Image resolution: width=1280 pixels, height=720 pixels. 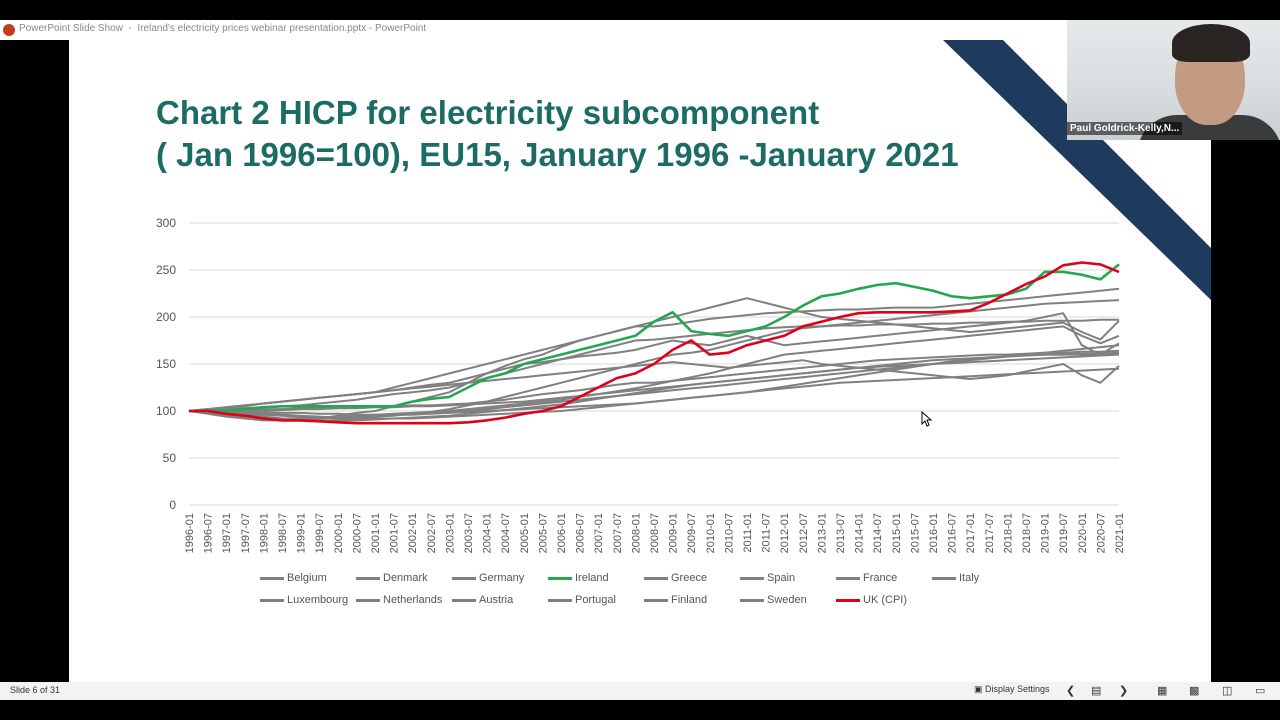 I want to click on x-tick-label: 1998-07, so click(x=283, y=533).